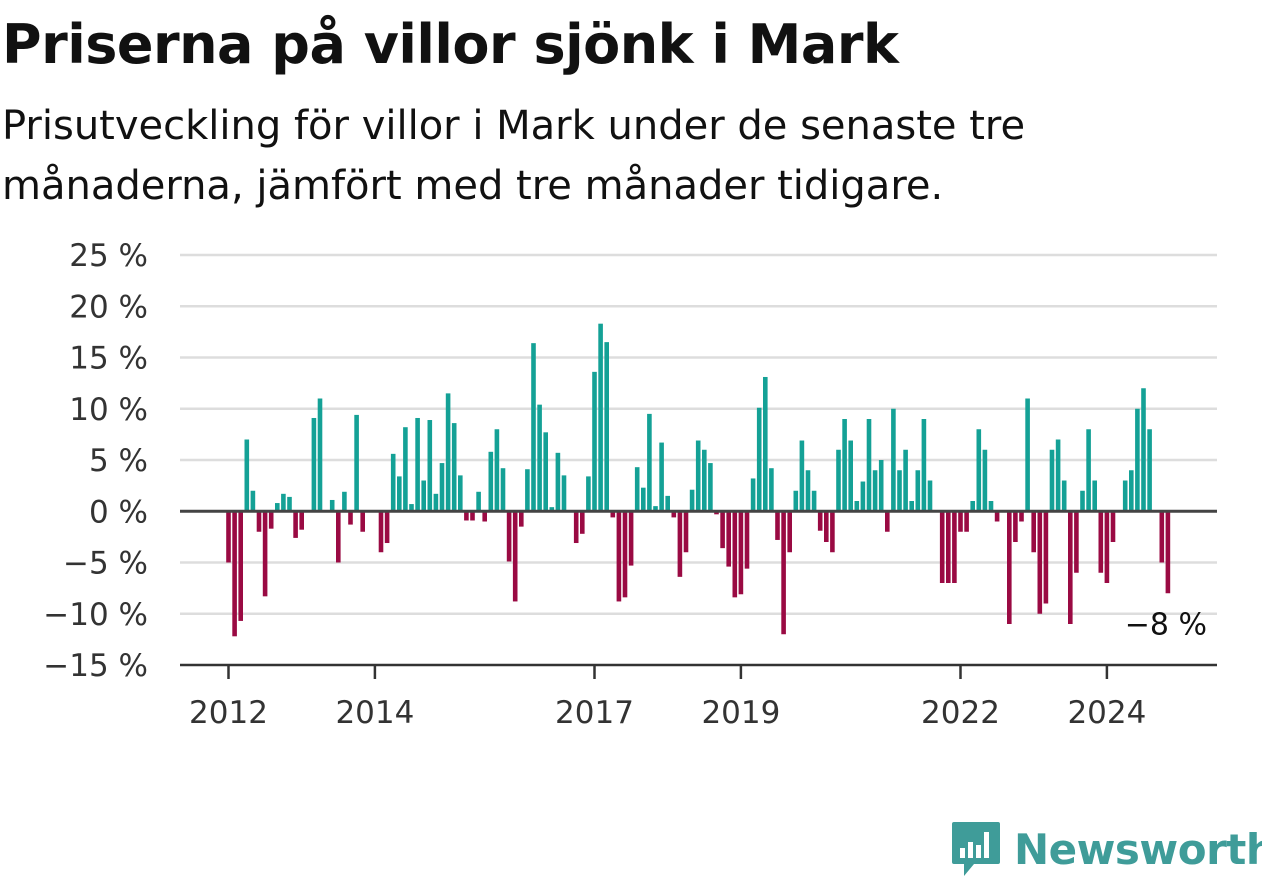  I want to click on x-tick-label: 2012, so click(228, 713).